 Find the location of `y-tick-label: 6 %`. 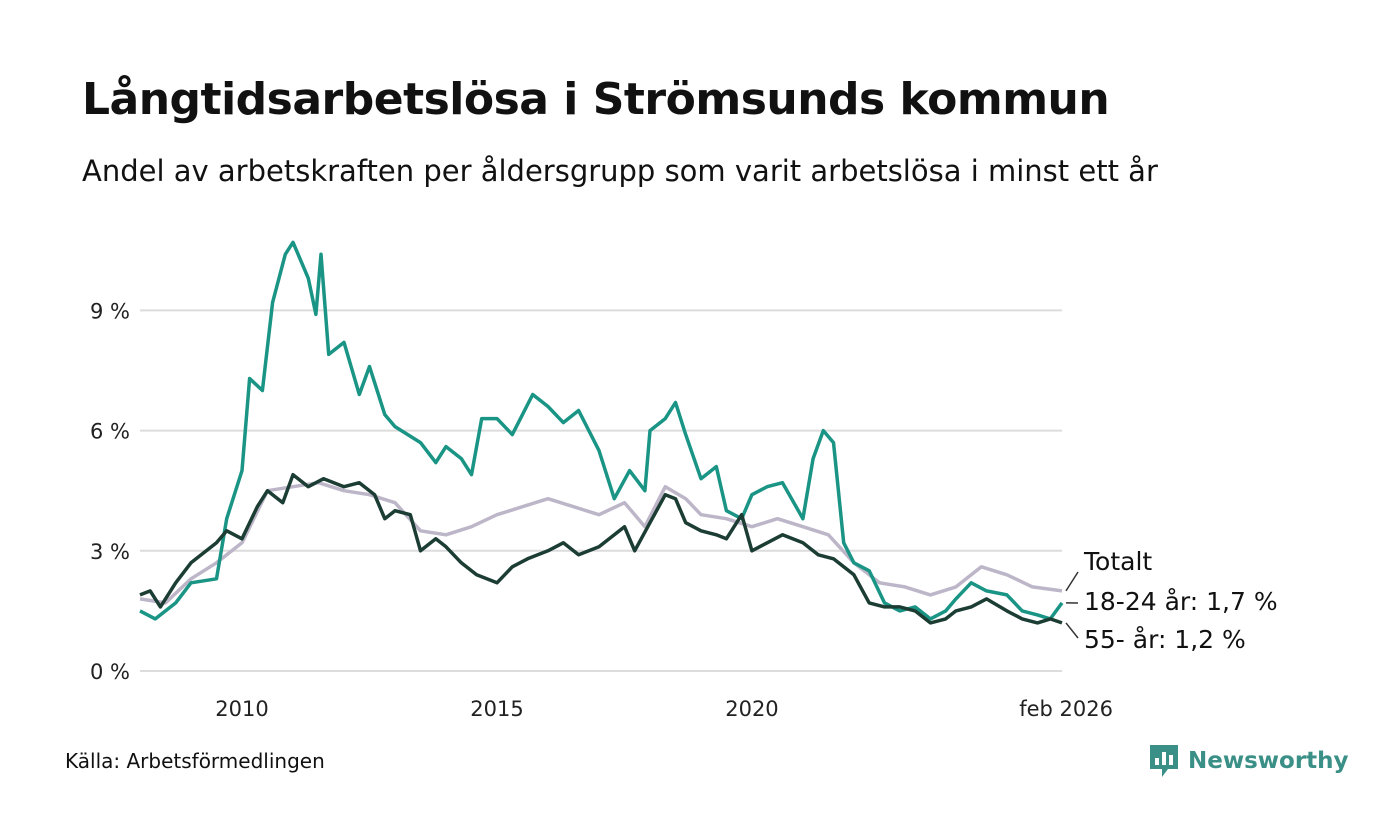

y-tick-label: 6 % is located at coordinates (110, 432).